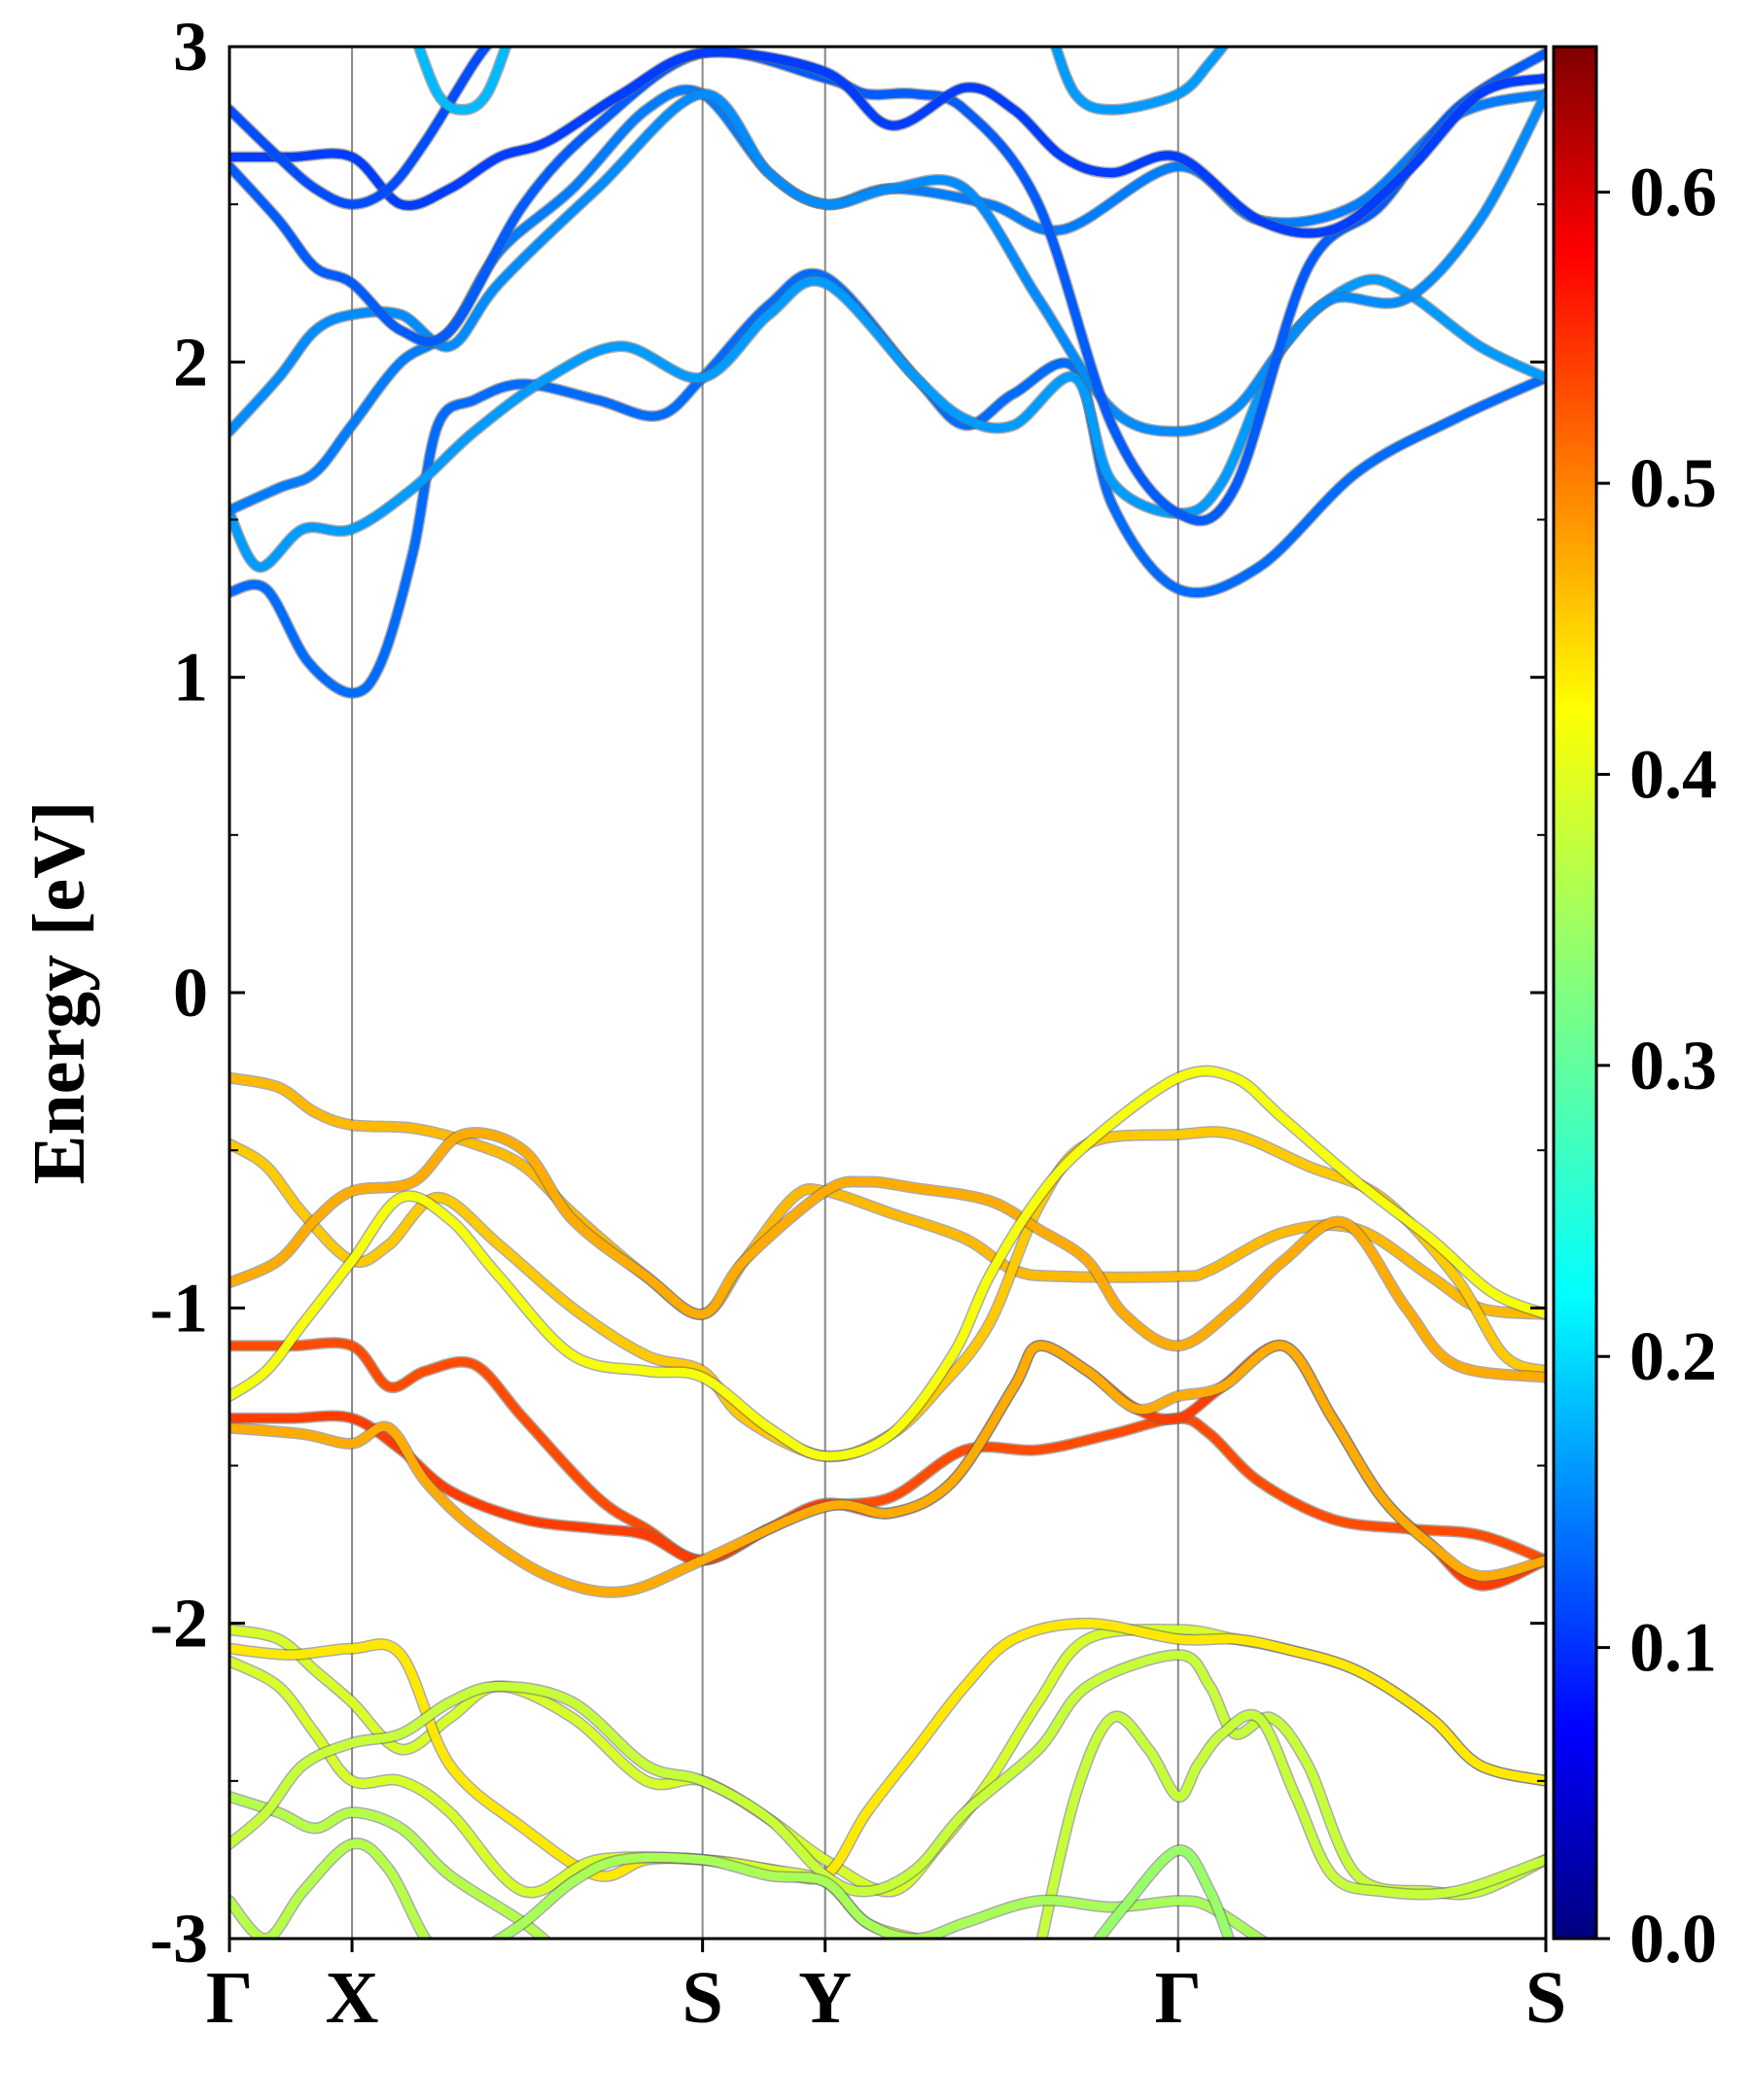 Image resolution: width=1750 pixels, height=2100 pixels. I want to click on colorbar-tick-label: 0.4, so click(1673, 774).